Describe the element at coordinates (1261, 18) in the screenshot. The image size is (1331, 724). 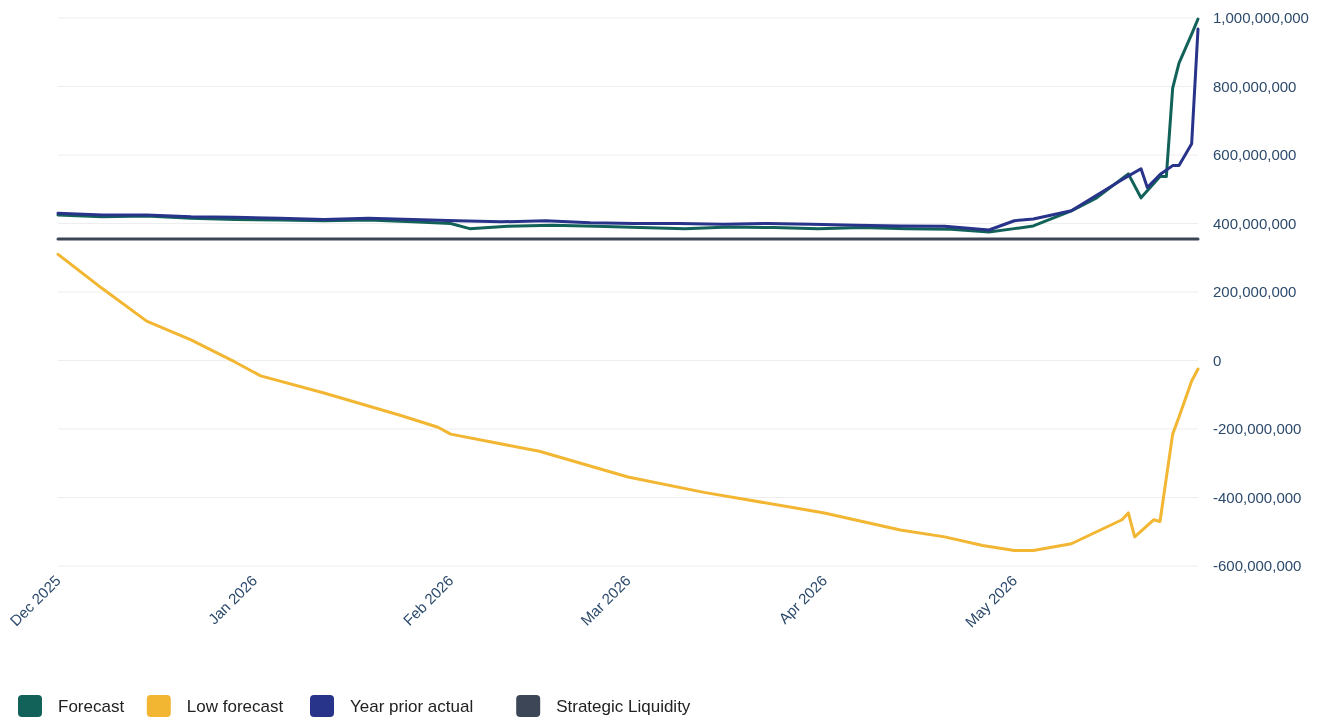
I see `y-tick-label: 1,000,000,000` at that location.